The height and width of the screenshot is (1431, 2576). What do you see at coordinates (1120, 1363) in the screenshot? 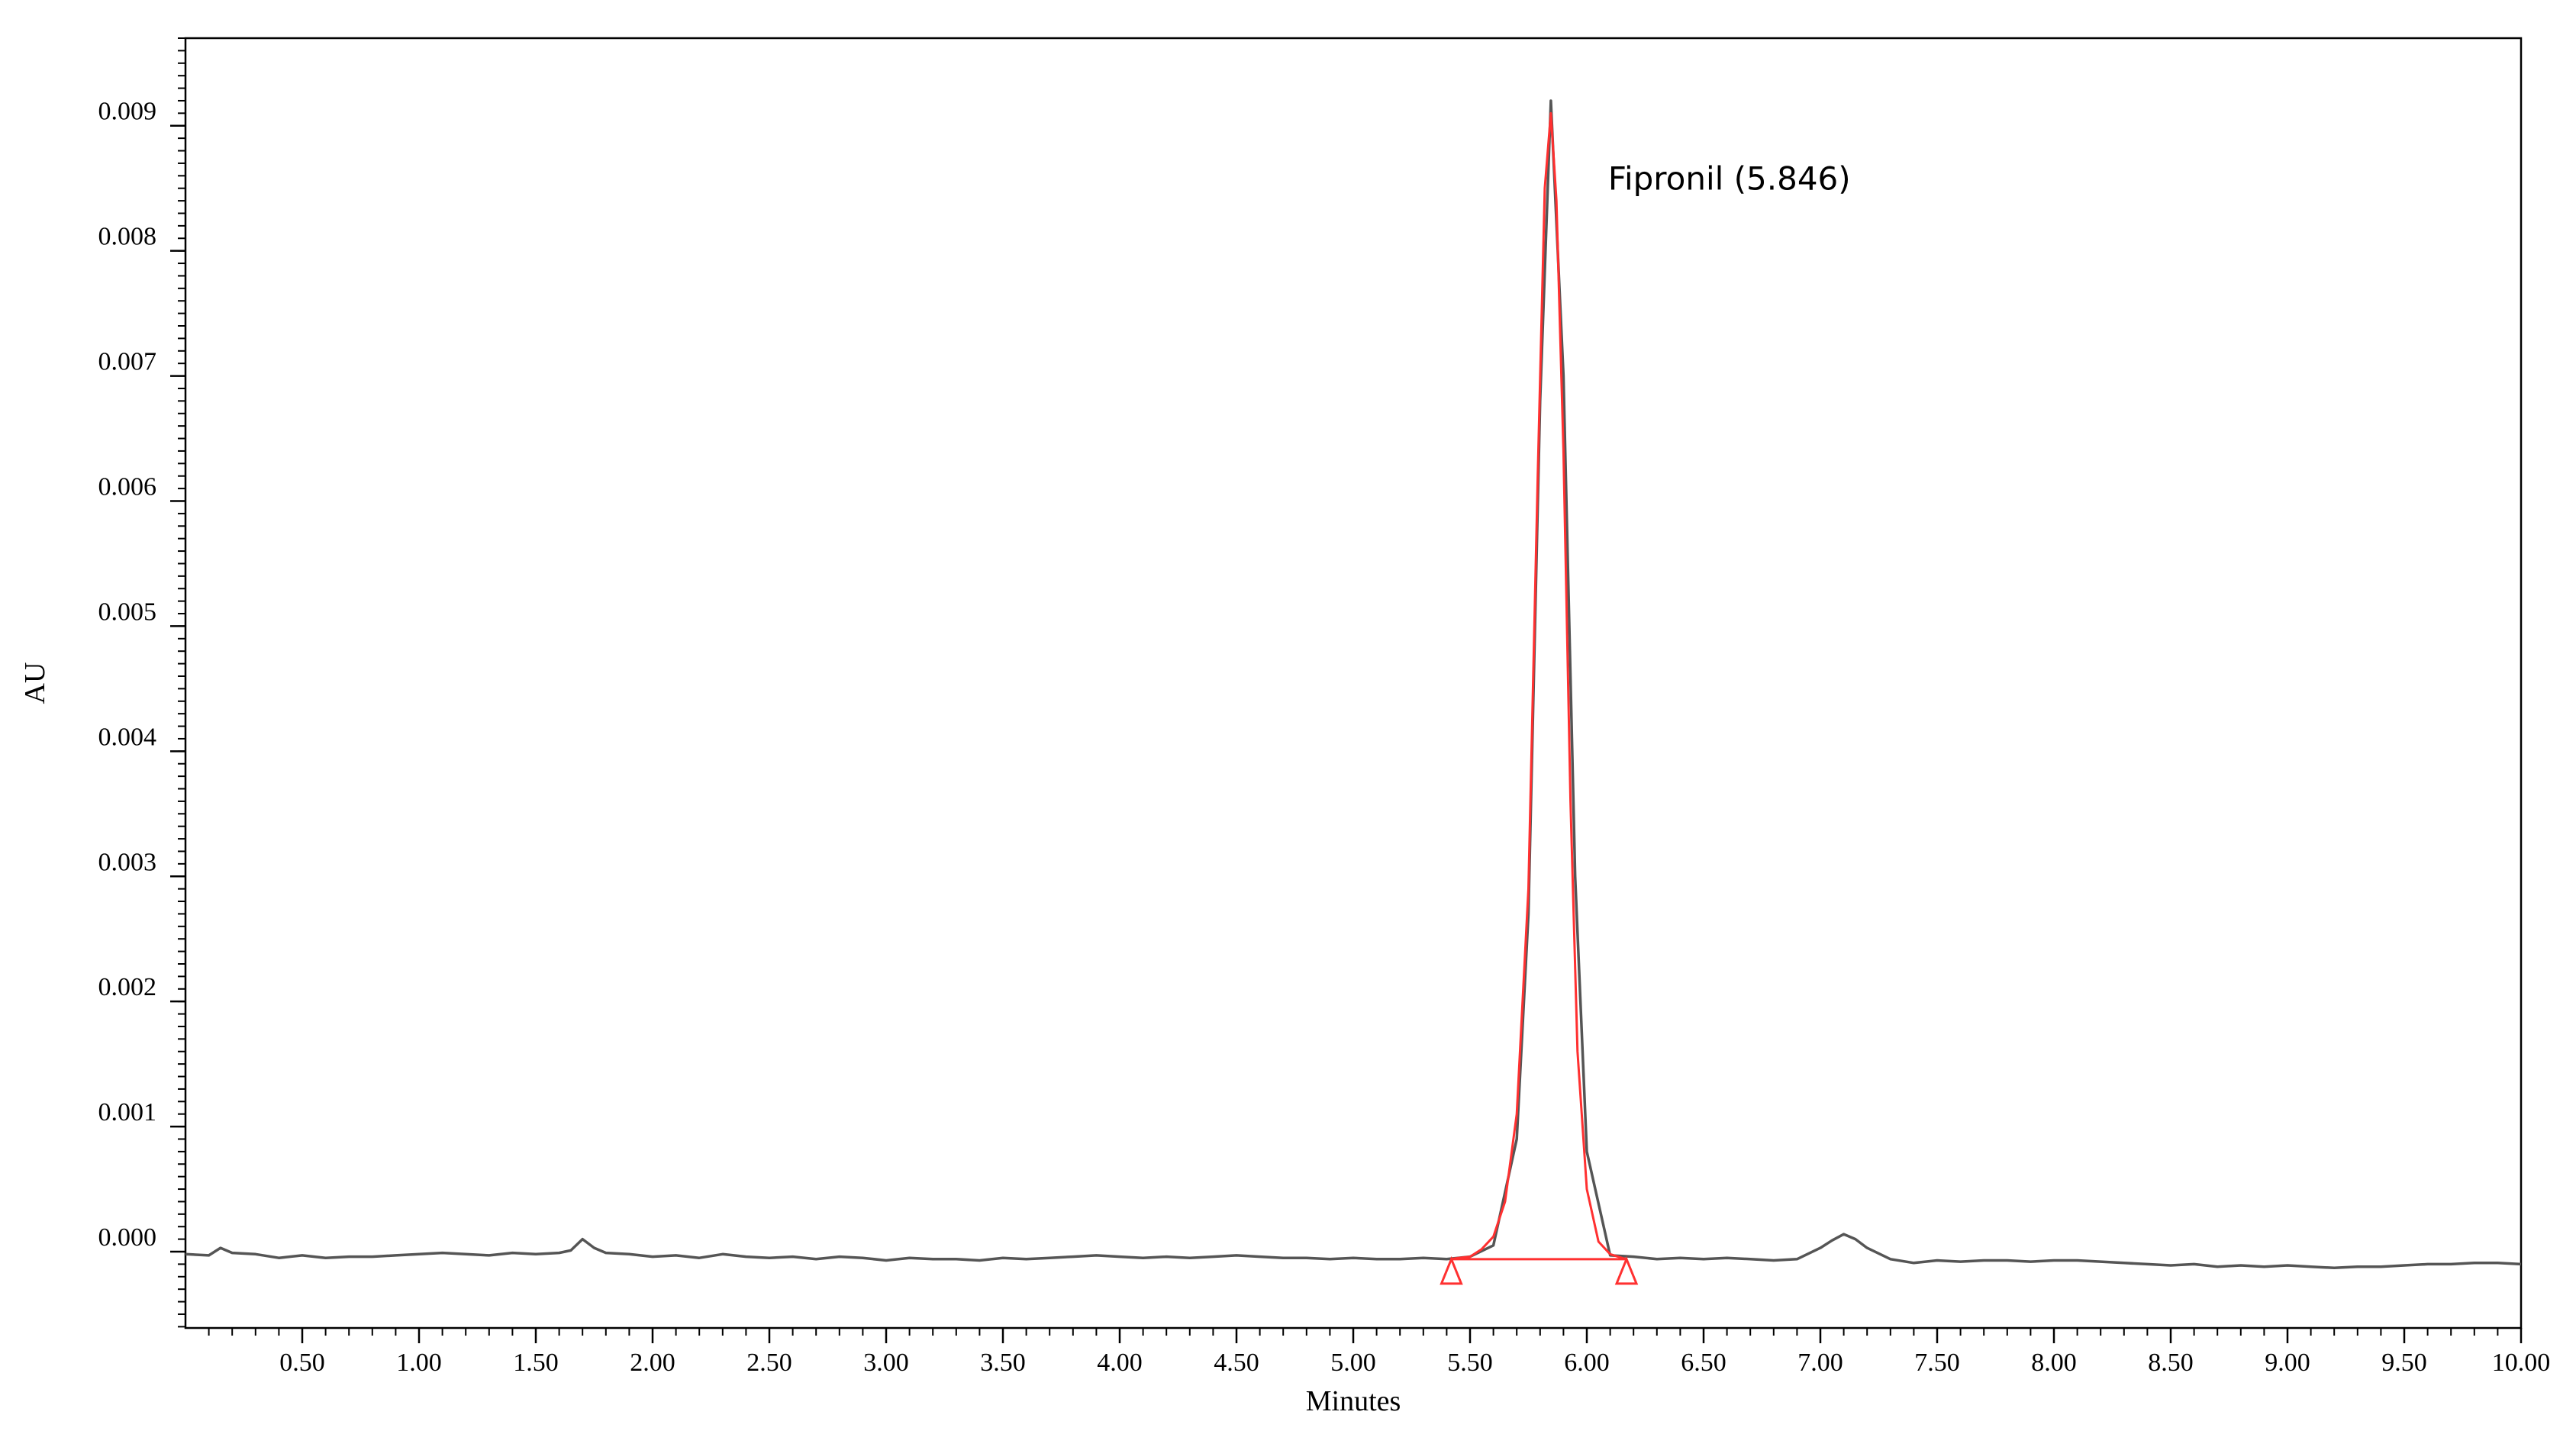
I see `x-tick-label: 4.00` at bounding box center [1120, 1363].